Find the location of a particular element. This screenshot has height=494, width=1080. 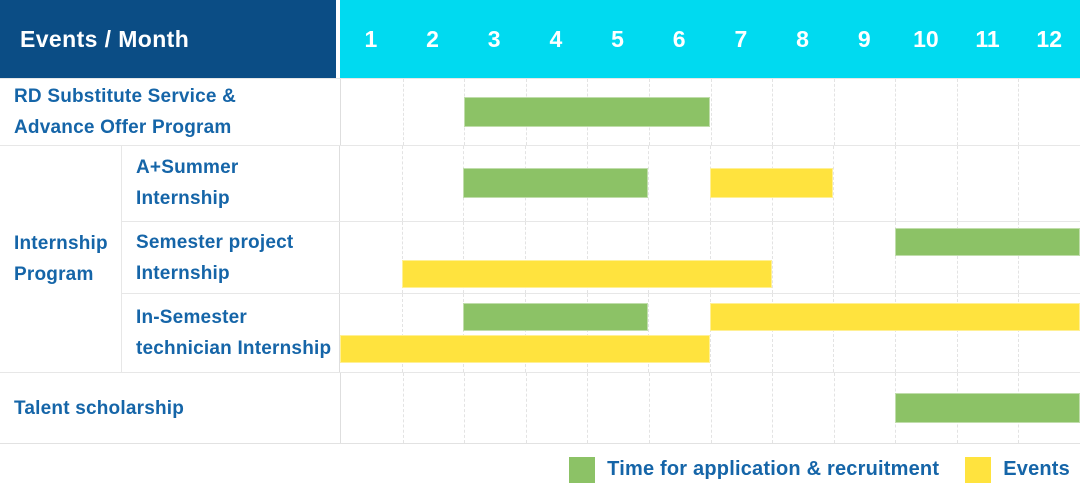

row-label-semester-project: Semester project Internship is located at coordinates (230, 258).